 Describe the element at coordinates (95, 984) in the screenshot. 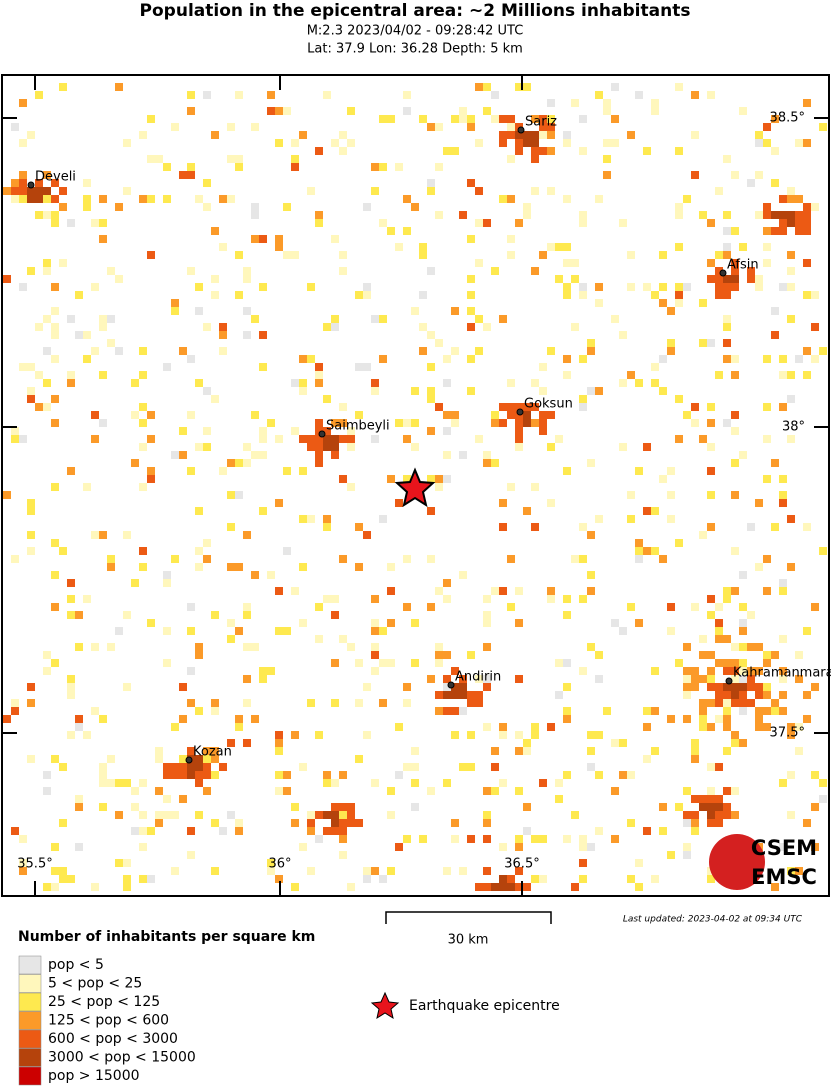

I see `legend-label: 5 < pop < 25` at that location.